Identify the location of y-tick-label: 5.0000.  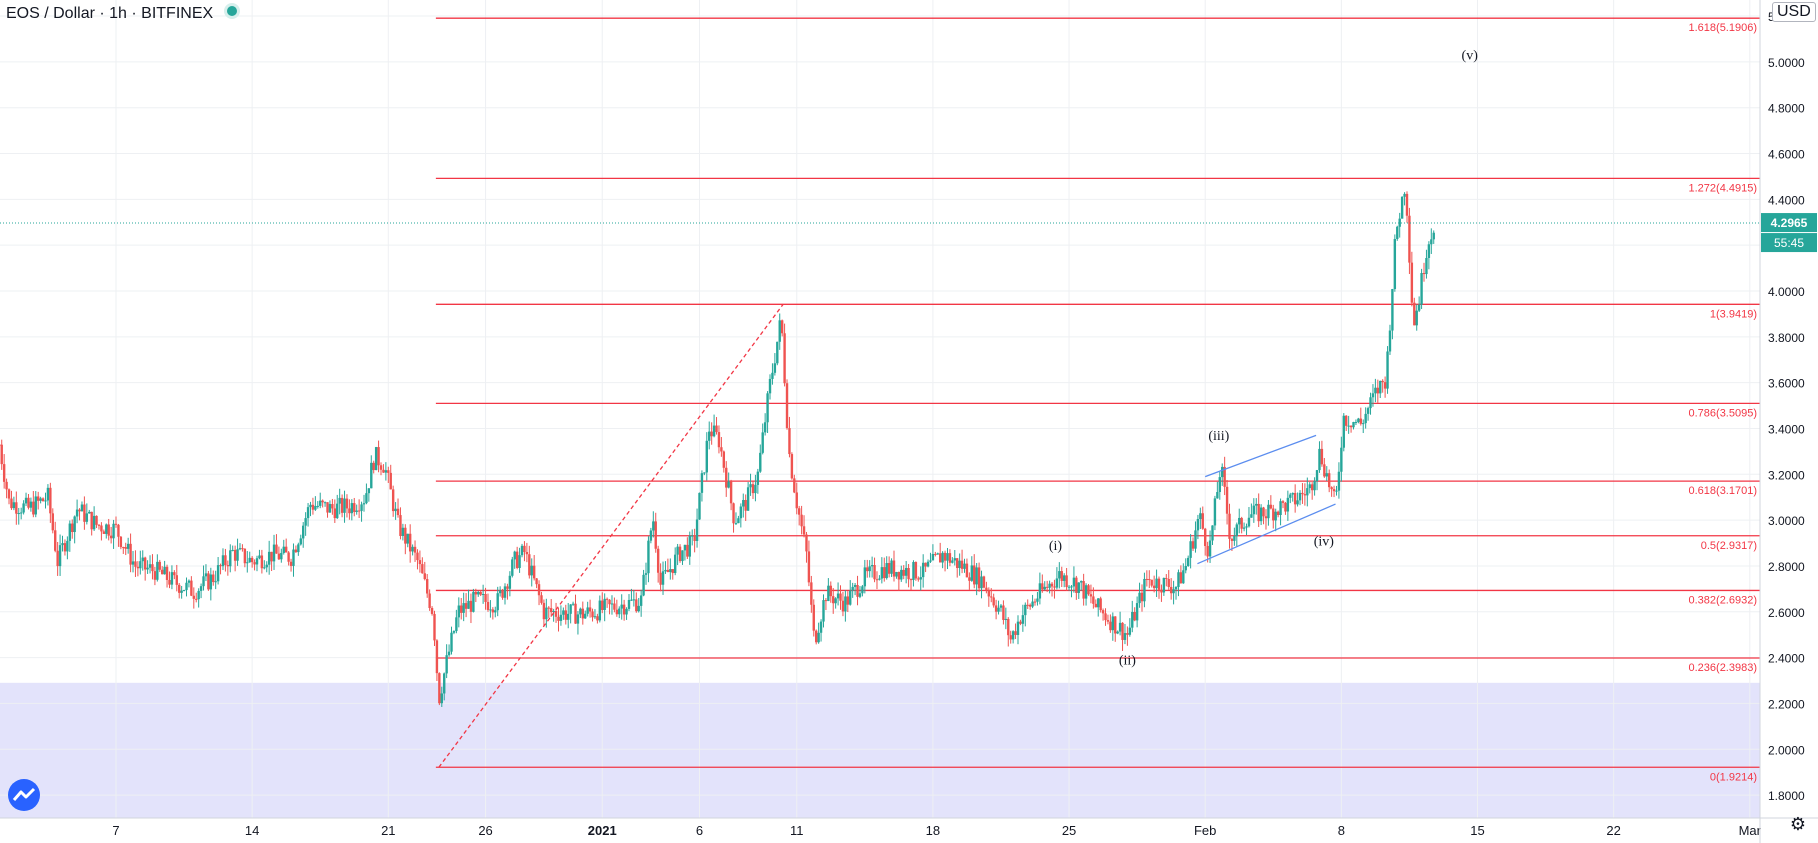
(1786, 63).